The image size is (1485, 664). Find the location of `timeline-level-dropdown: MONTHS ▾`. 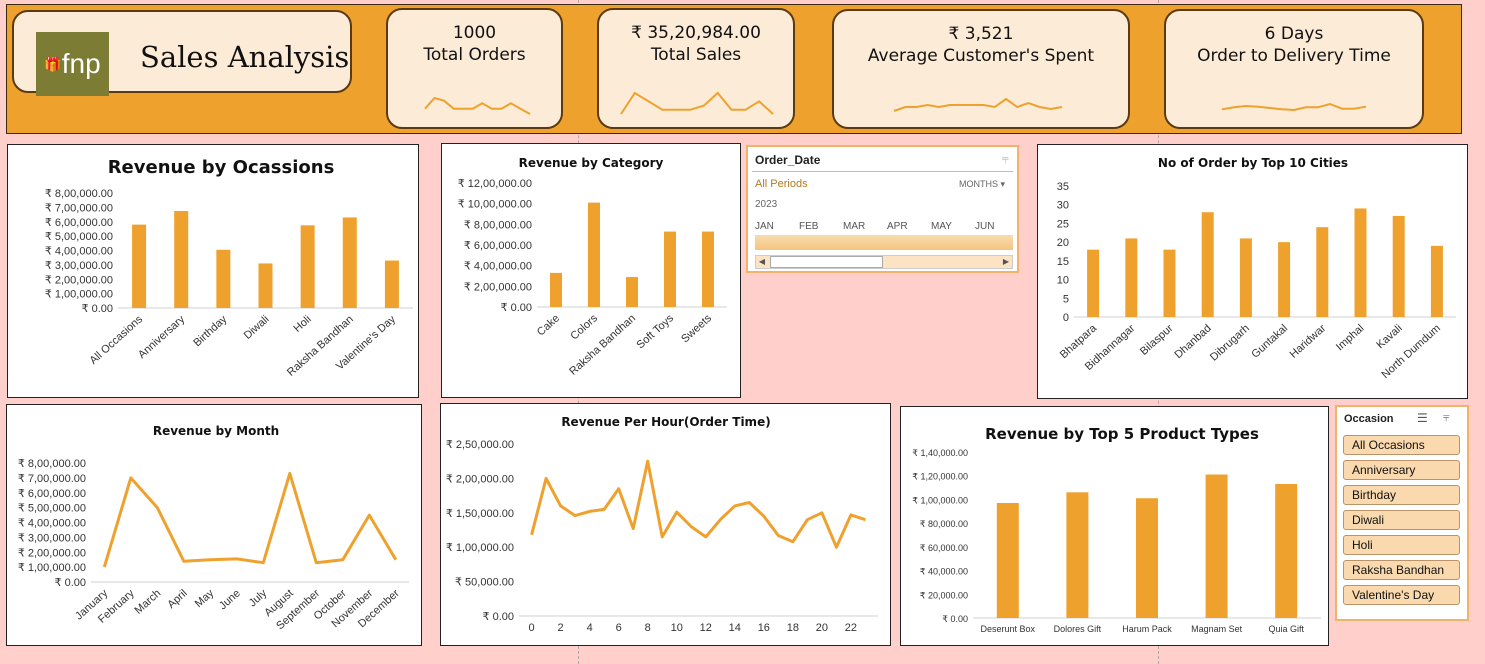

timeline-level-dropdown: MONTHS ▾ is located at coordinates (982, 184).